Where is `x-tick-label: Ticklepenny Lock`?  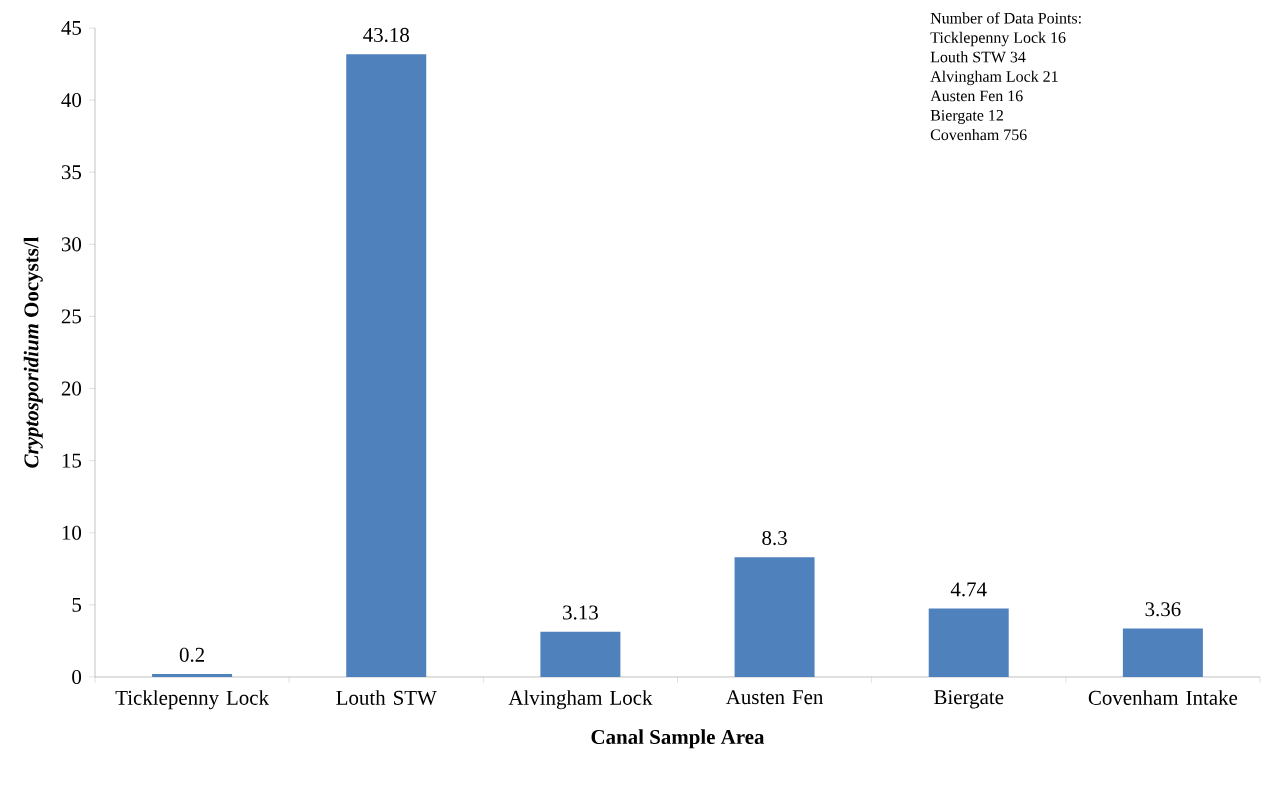
x-tick-label: Ticklepenny Lock is located at coordinates (192, 700).